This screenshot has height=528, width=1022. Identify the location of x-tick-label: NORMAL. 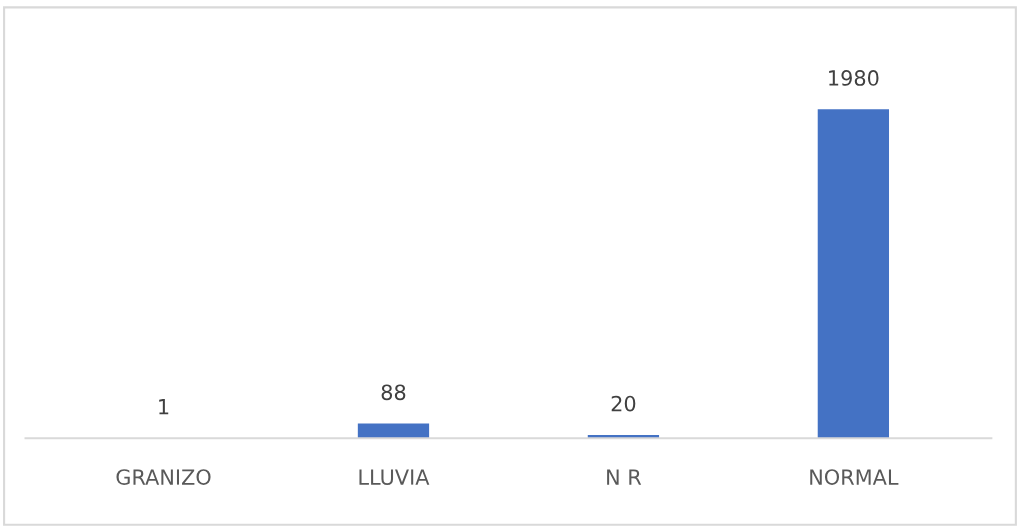
(854, 477).